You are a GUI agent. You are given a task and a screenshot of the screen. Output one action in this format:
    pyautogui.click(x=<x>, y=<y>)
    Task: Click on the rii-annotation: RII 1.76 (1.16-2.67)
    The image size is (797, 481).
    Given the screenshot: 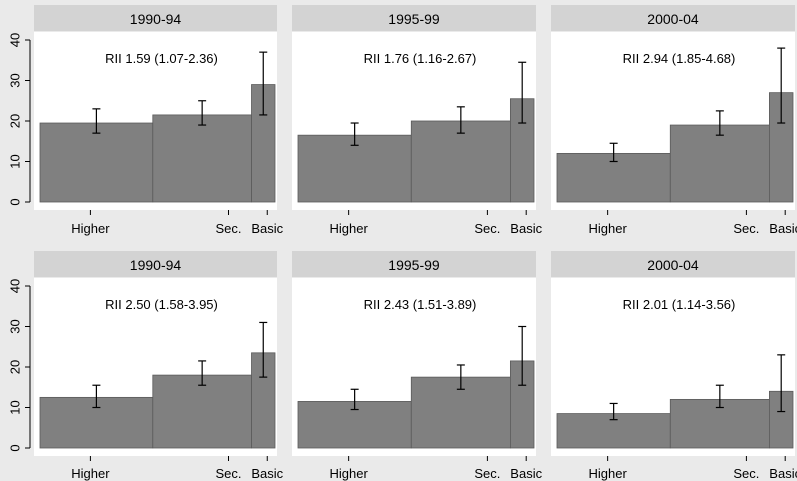 What is the action you would take?
    pyautogui.click(x=420, y=58)
    